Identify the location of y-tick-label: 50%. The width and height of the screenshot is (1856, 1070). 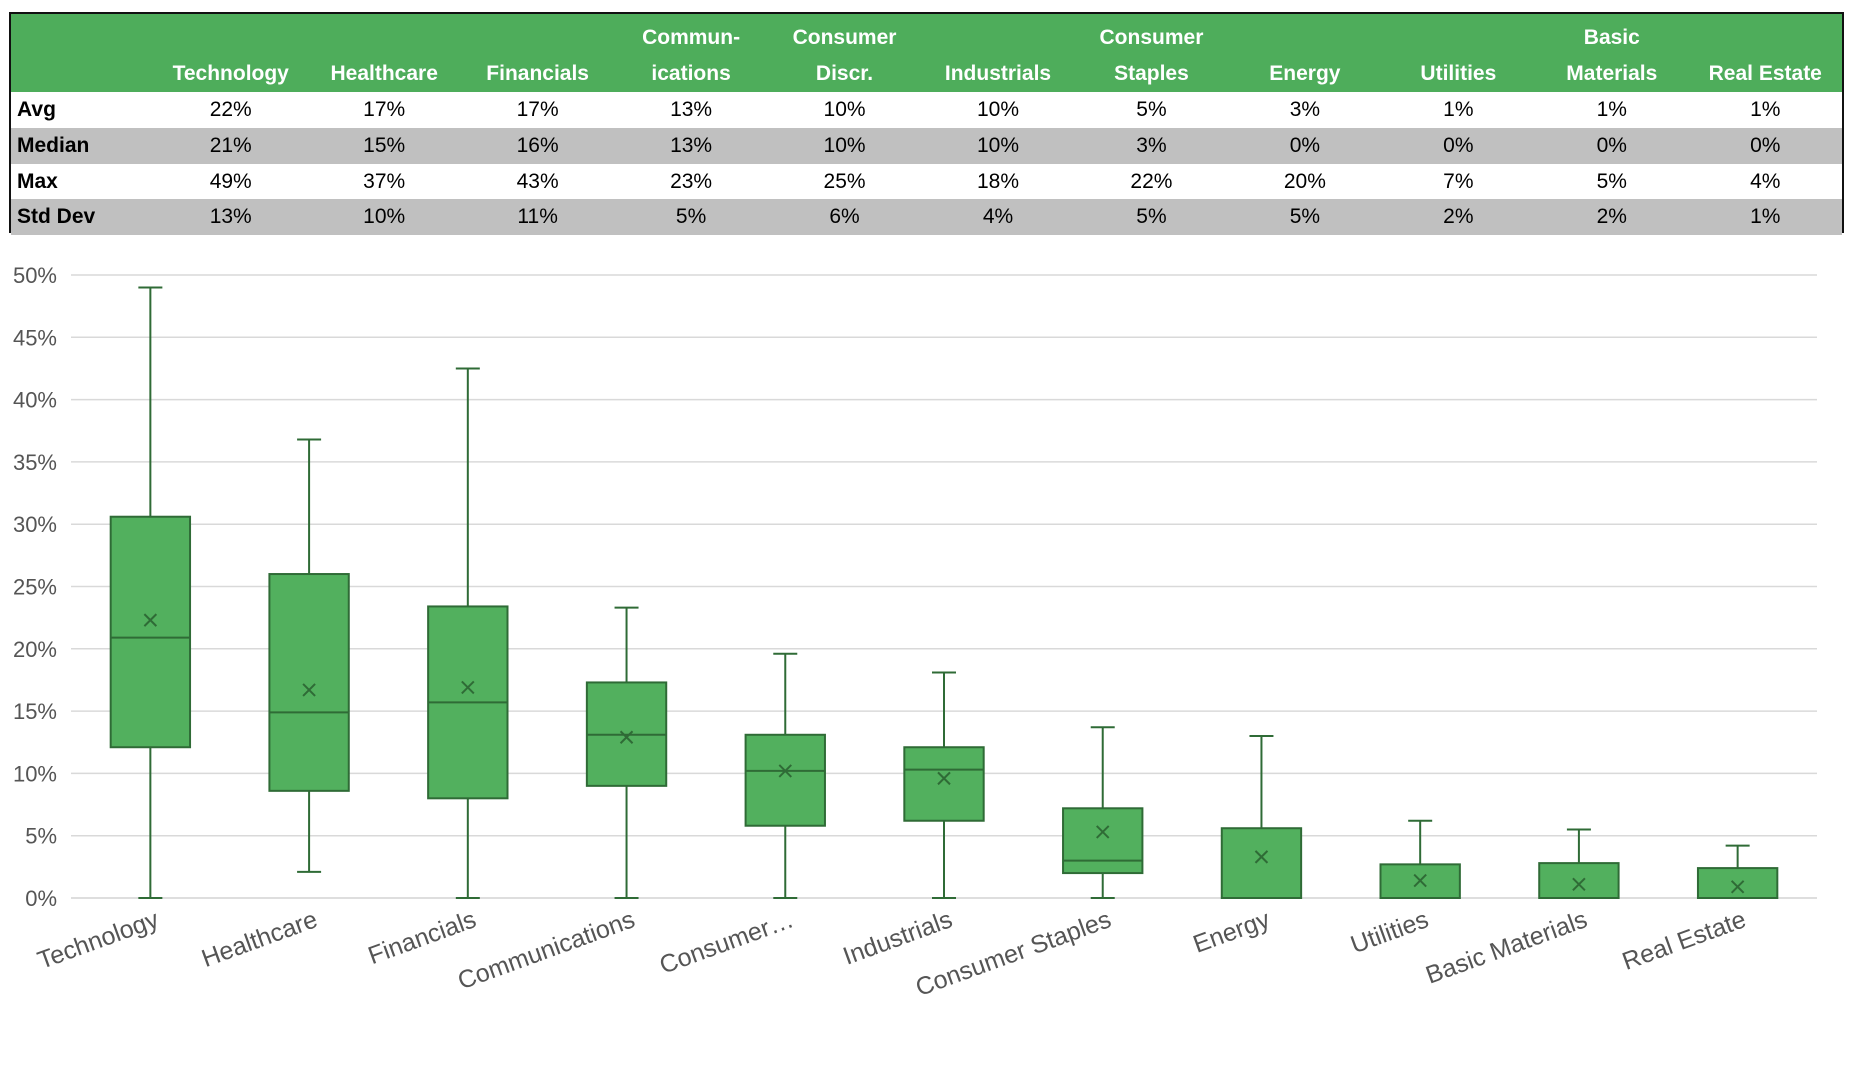
(35, 275).